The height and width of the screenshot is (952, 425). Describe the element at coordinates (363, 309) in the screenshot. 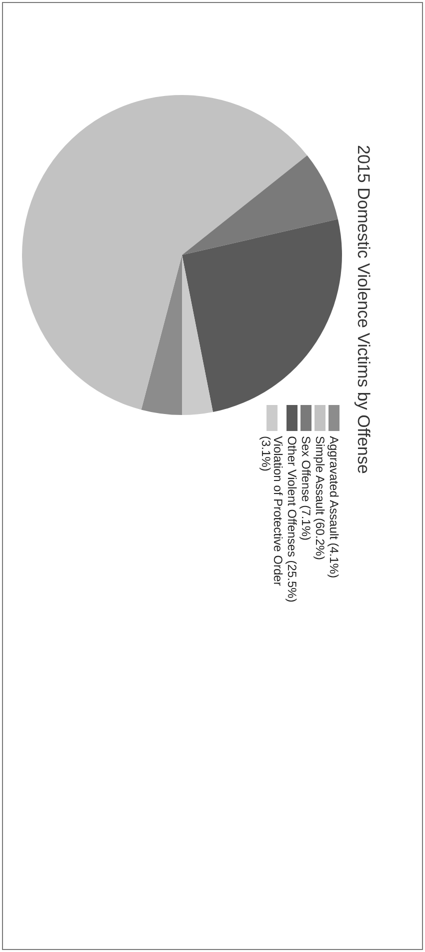

I see `text: 2015 Domestic Violence Victims by Offense` at that location.